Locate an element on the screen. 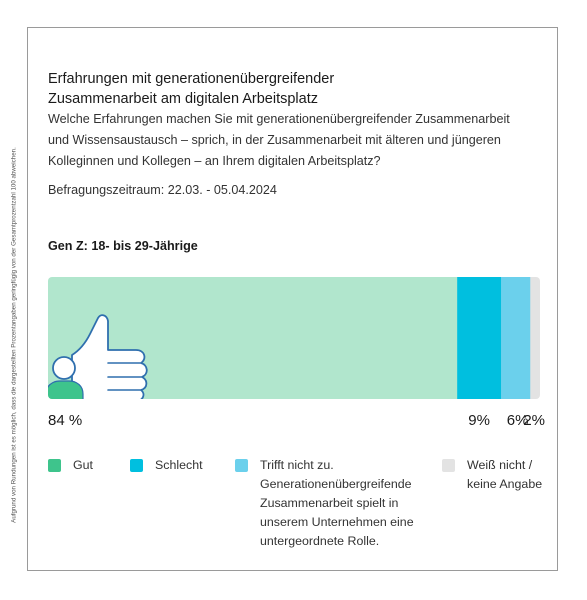 This screenshot has height=600, width=587. legend-swatch-weiss-nicht is located at coordinates (448, 465).